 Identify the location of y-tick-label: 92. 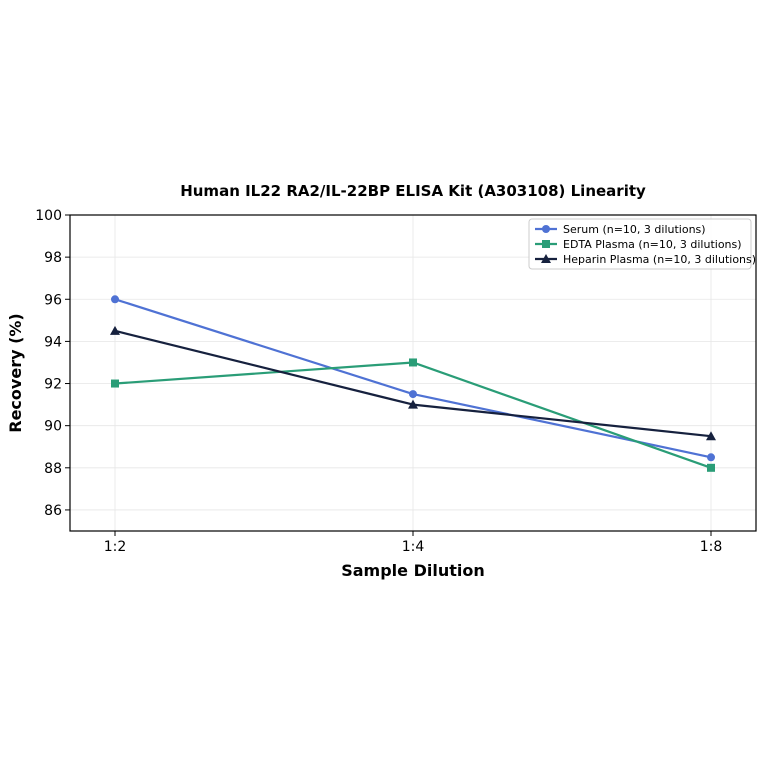
(53, 385).